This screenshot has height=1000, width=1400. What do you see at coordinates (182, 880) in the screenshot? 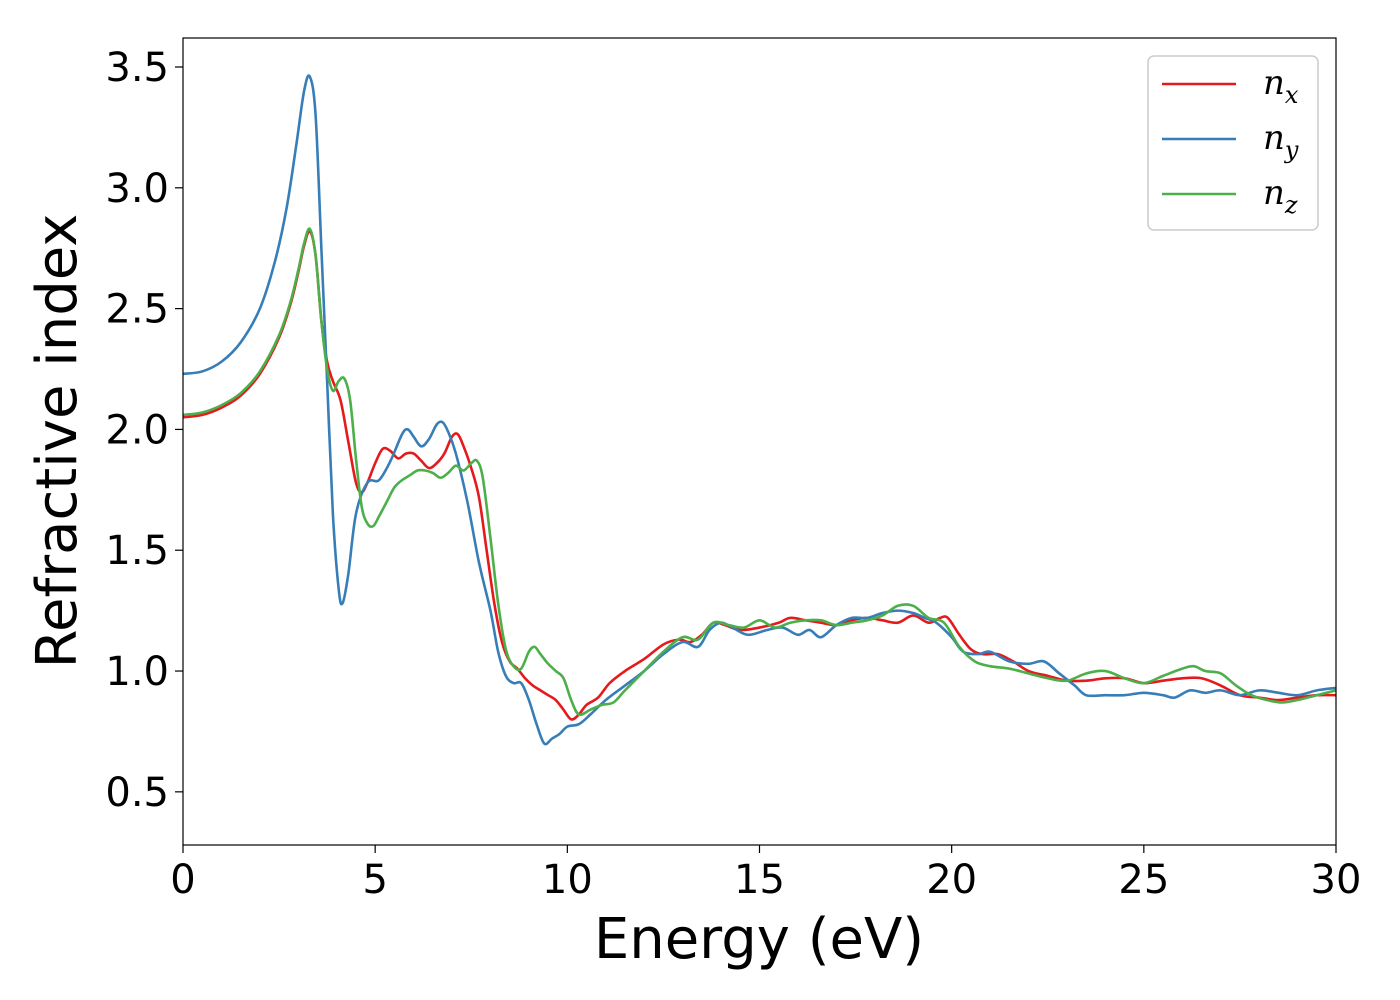
I see `x-tick-label: 0` at bounding box center [182, 880].